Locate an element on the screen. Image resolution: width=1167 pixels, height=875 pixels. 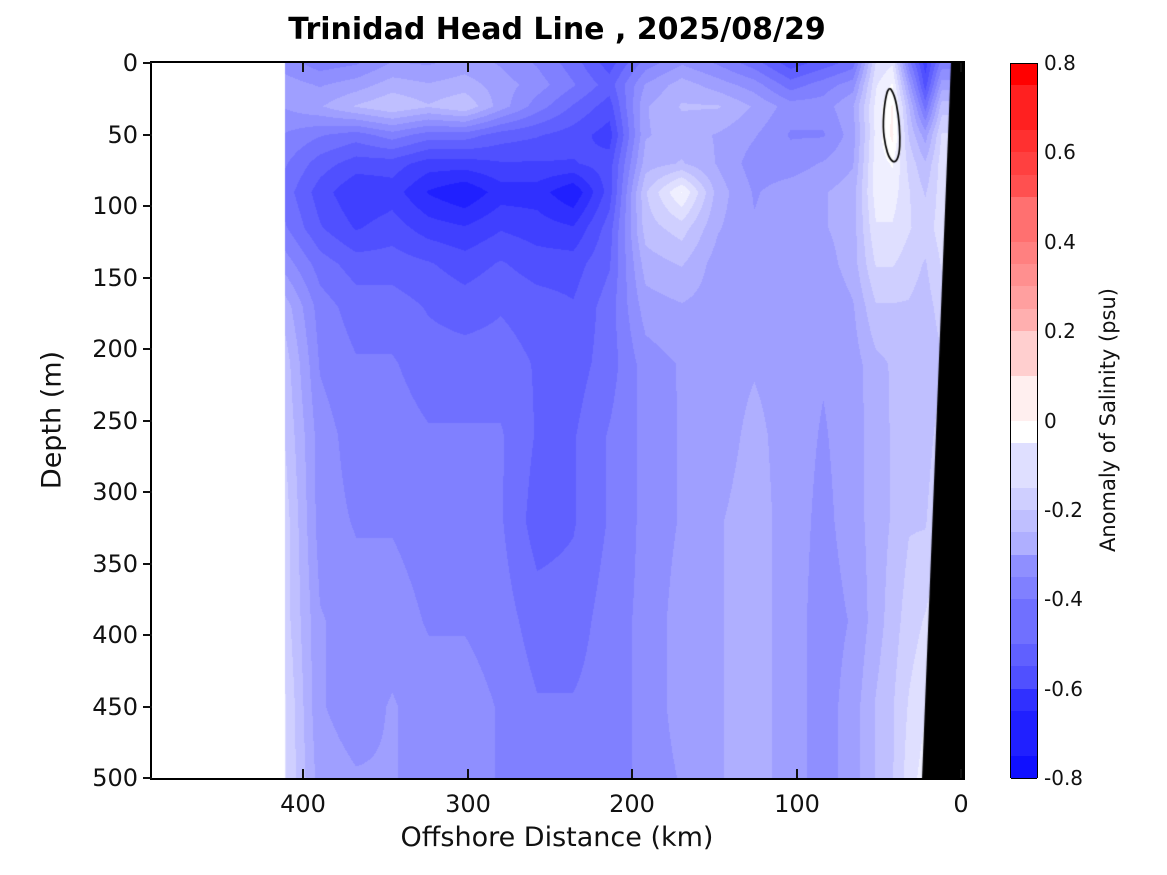
colorbar-tick-label: -0.8 is located at coordinates (1064, 778).